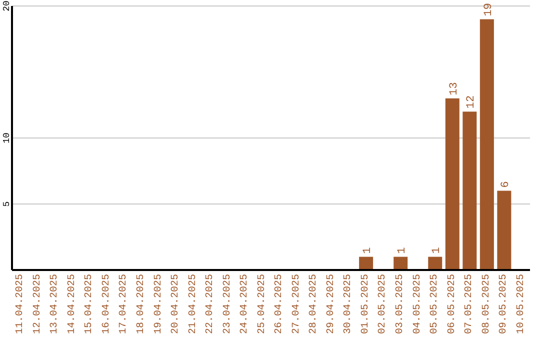  Describe the element at coordinates (435, 304) in the screenshot. I see `x-tick-label: 05.05.2025` at that location.